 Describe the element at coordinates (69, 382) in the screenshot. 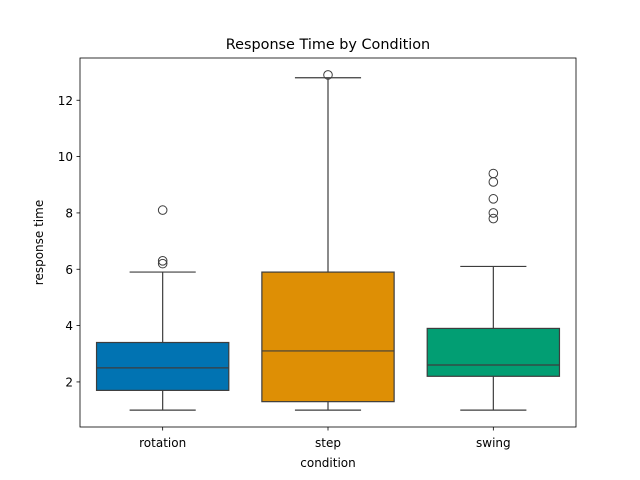

I see `y-tick-label: 2` at that location.